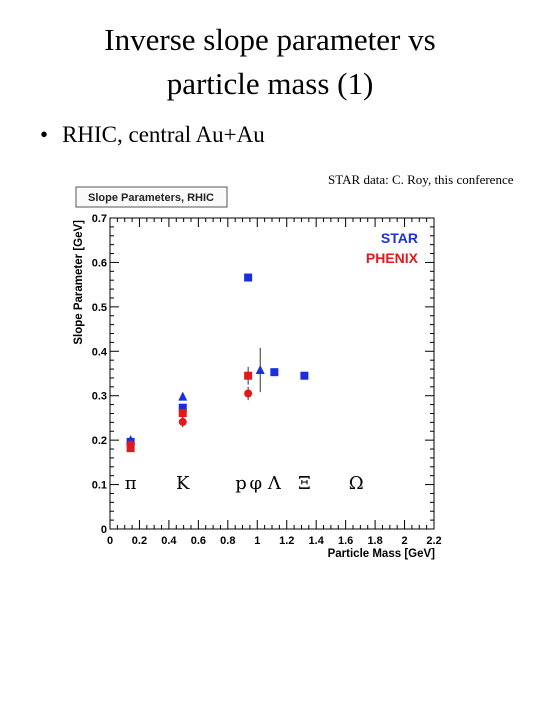  I want to click on slide-title-line2: particle mass (1), so click(270, 83).